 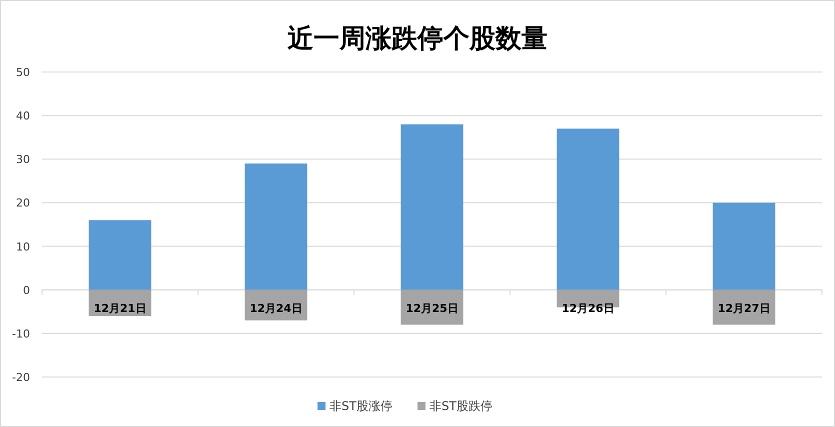 I want to click on x-tick-label: 12月24日, so click(x=276, y=308).